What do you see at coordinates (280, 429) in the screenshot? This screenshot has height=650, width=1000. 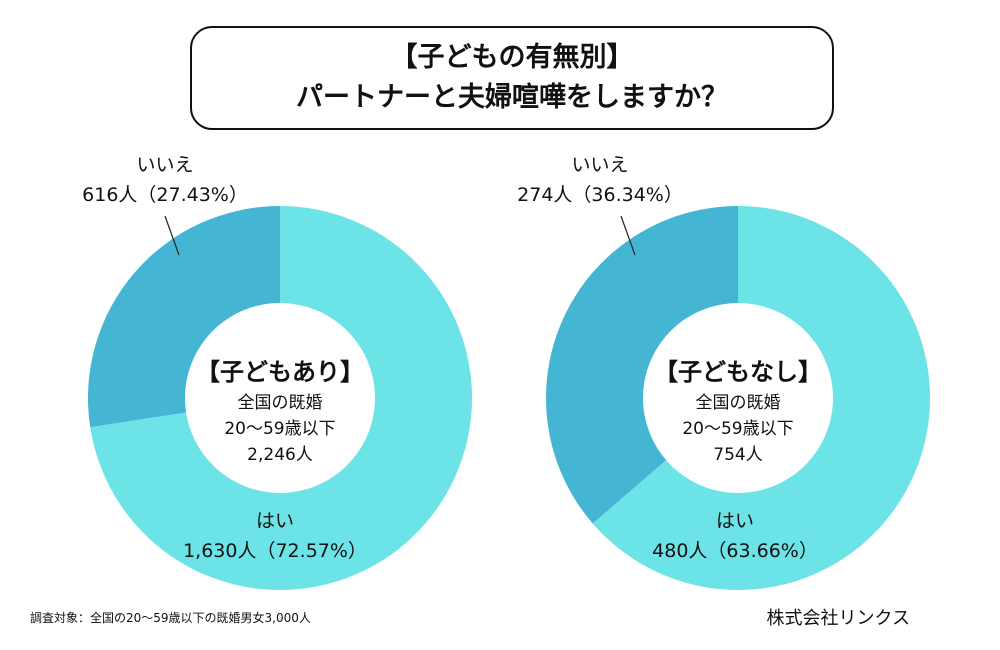 I see `left-center-line2: 20〜59歳以下` at bounding box center [280, 429].